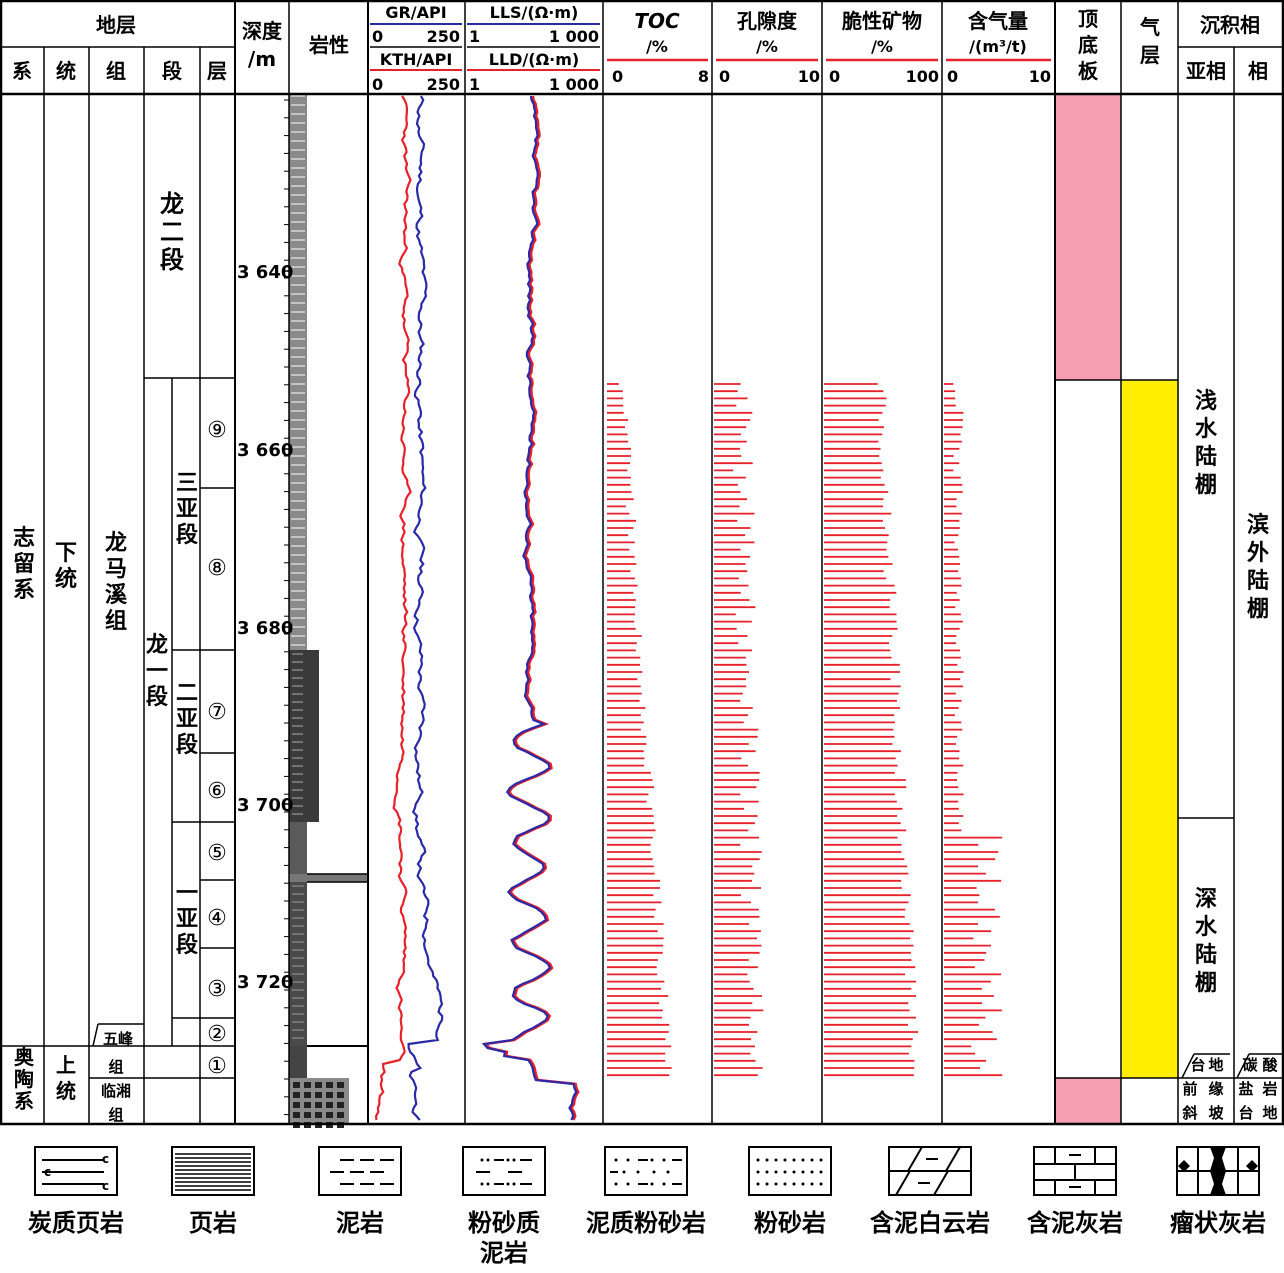 The width and height of the screenshot is (1284, 1273). What do you see at coordinates (360, 1171) in the screenshot?
I see `mudstone-icon` at bounding box center [360, 1171].